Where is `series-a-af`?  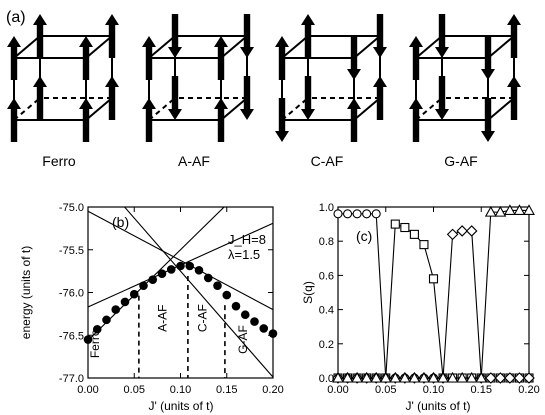
series-a-af is located at coordinates (433, 301).